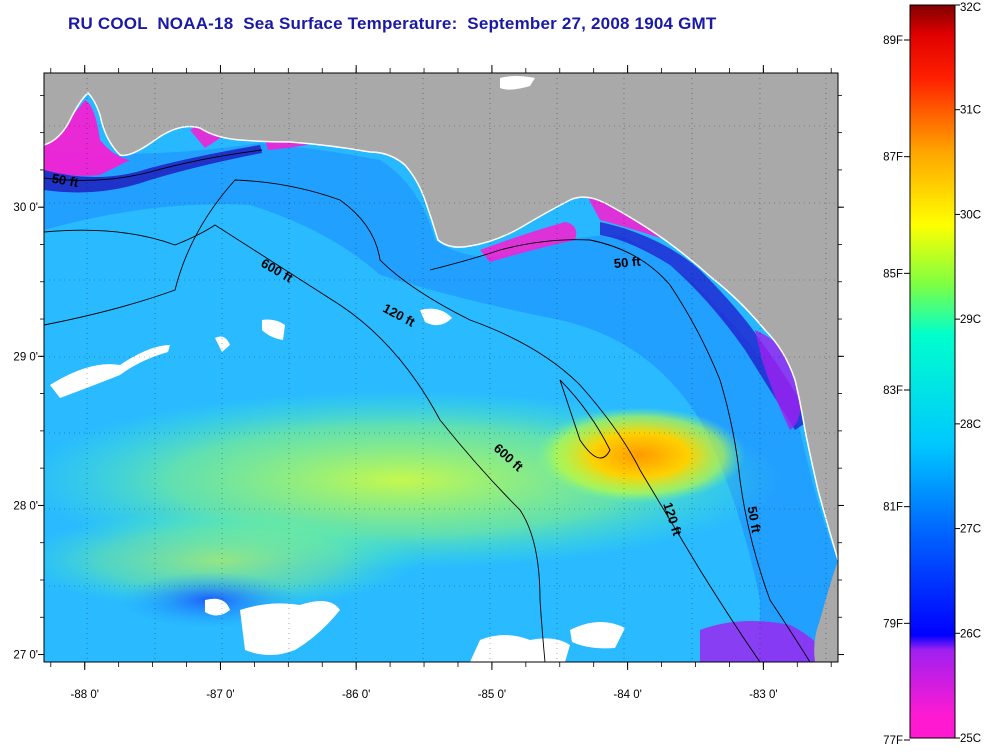 This screenshot has height=754, width=992. Describe the element at coordinates (970, 425) in the screenshot. I see `colorbar-label-c: 28C` at that location.